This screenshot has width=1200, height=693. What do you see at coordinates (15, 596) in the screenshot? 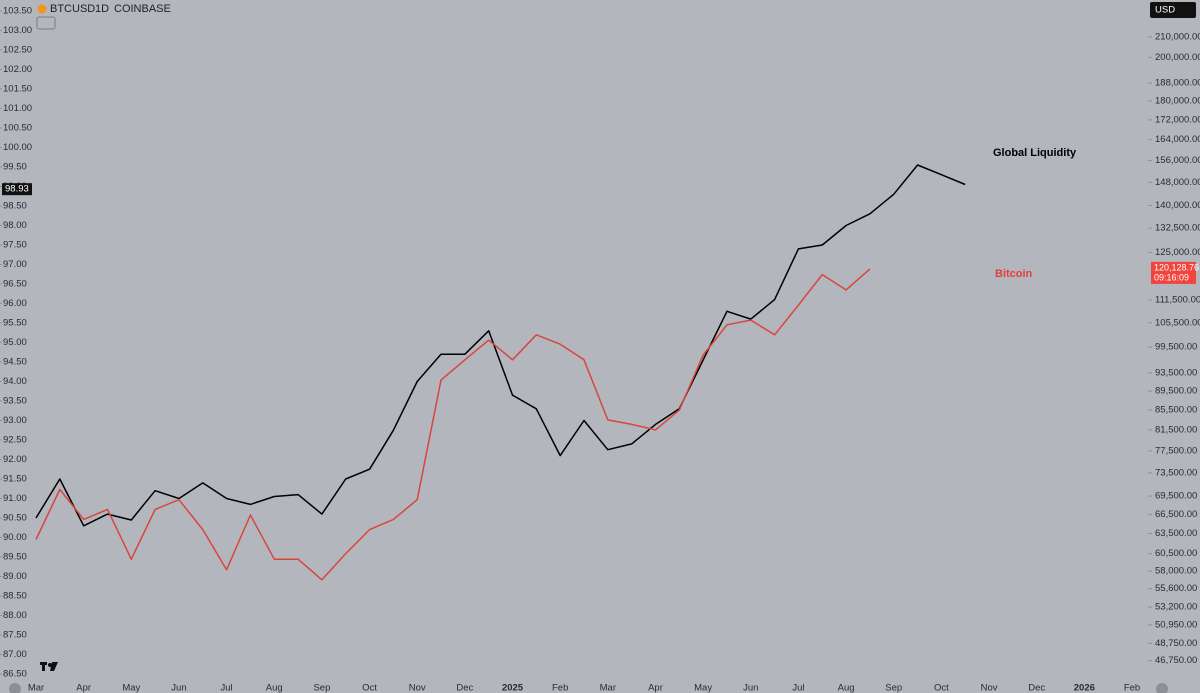
I see `y-tick-label: 88.50` at bounding box center [15, 596].